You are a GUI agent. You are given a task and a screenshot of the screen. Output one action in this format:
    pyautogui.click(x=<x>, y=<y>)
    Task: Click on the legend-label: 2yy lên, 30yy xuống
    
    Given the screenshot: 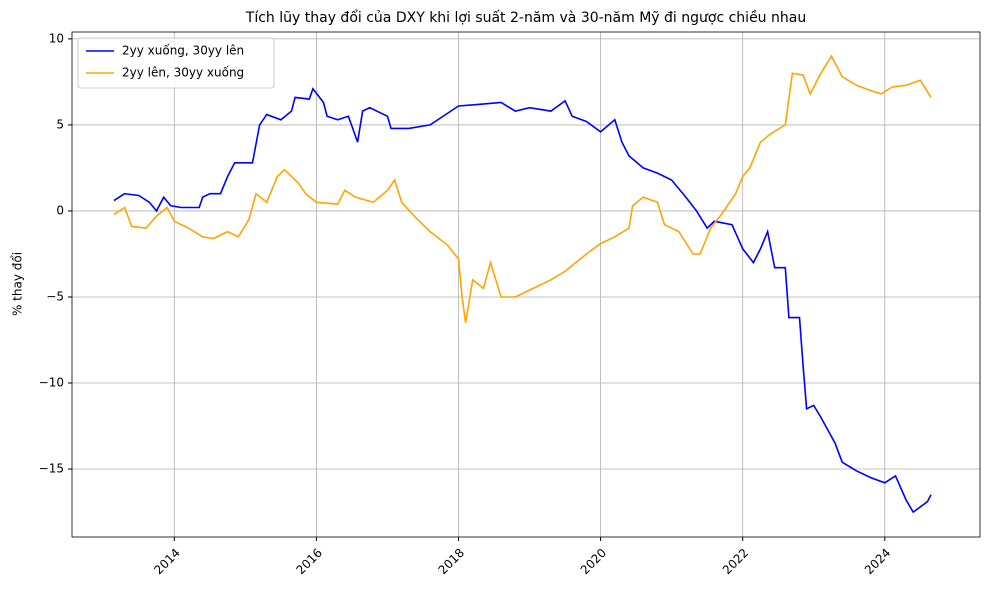 What is the action you would take?
    pyautogui.click(x=183, y=73)
    